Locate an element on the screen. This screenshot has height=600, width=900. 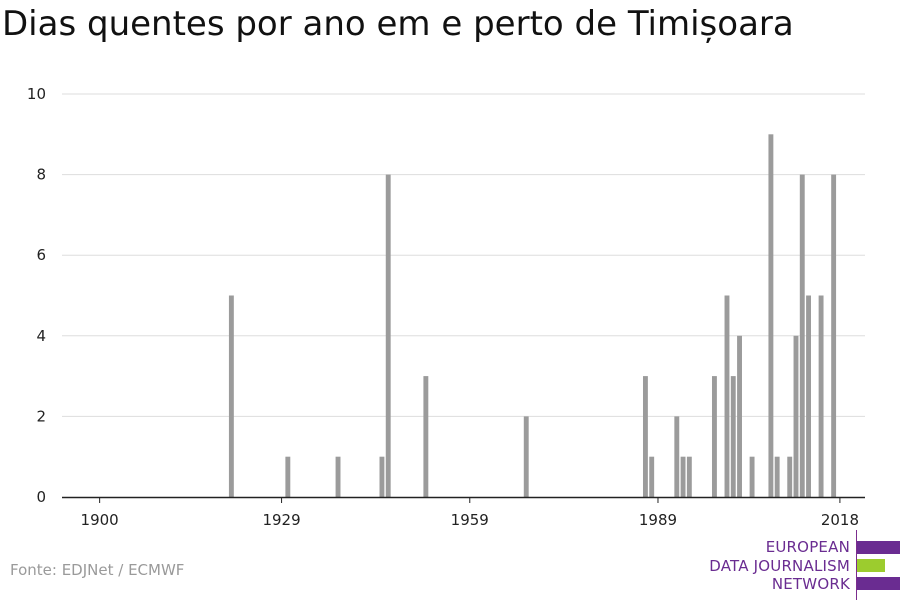
logo-line-1: EUROPEAN is located at coordinates (807, 547).